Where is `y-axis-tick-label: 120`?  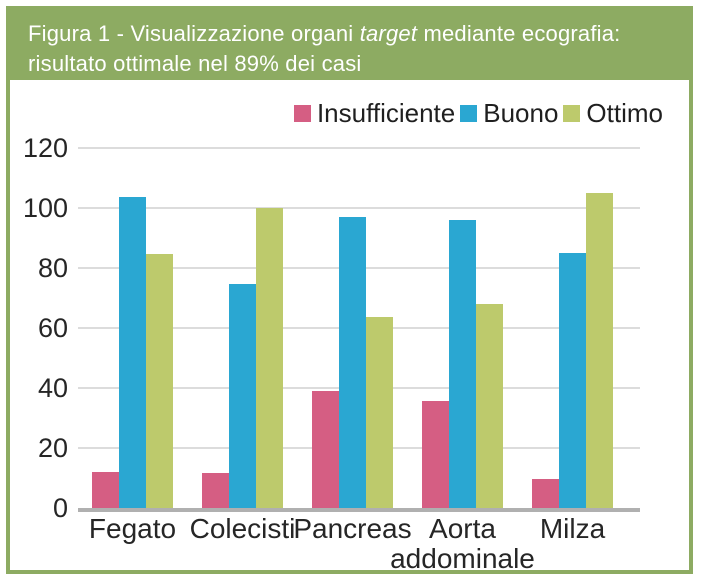 y-axis-tick-label: 120 is located at coordinates (45, 148).